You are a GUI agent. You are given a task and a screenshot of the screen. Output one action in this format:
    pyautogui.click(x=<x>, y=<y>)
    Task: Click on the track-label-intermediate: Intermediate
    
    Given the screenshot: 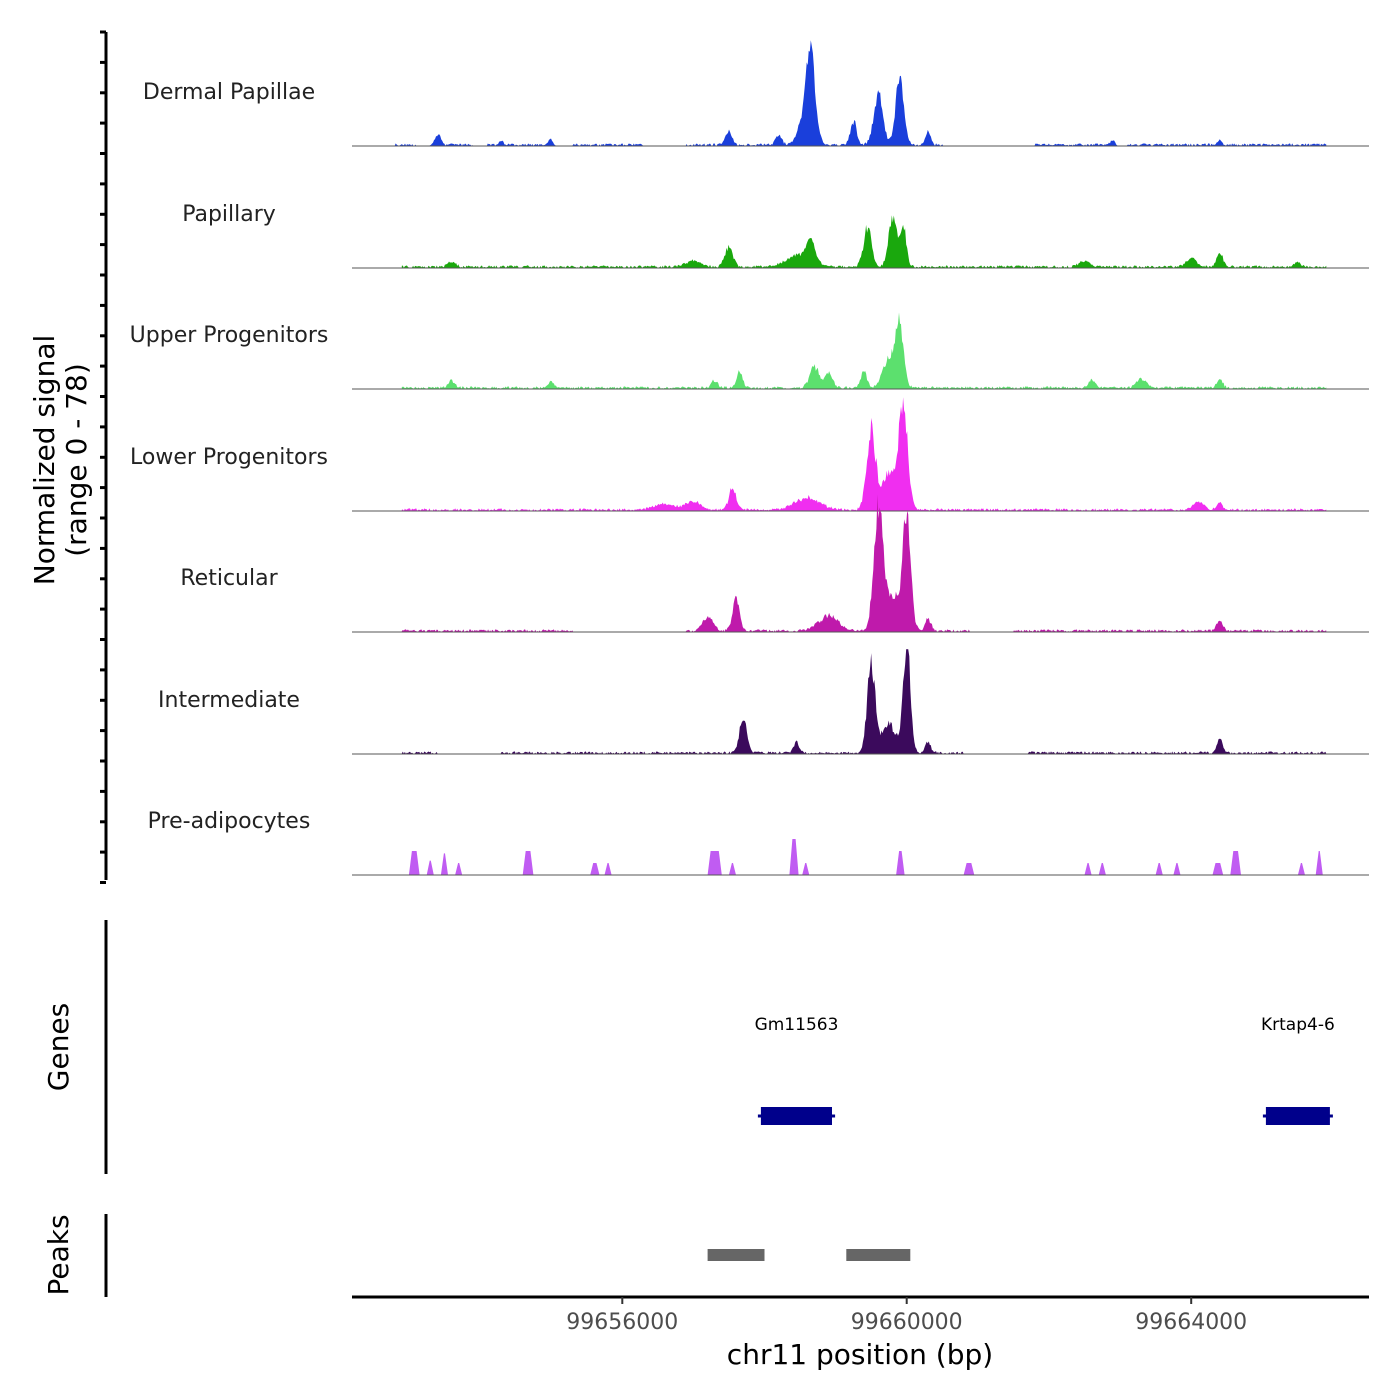 What is the action you would take?
    pyautogui.click(x=229, y=700)
    